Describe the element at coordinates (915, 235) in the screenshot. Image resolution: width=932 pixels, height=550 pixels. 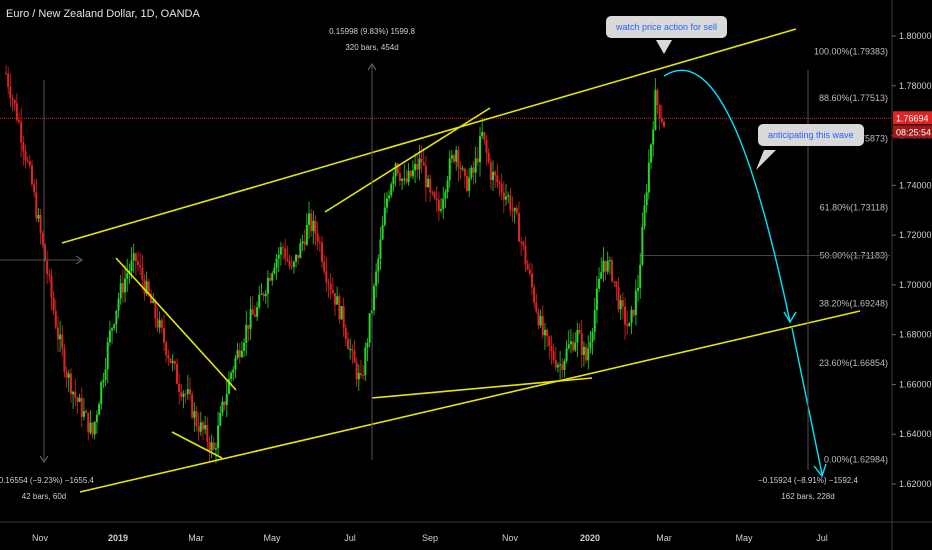
I see `y-tick-label: 1.72000` at that location.